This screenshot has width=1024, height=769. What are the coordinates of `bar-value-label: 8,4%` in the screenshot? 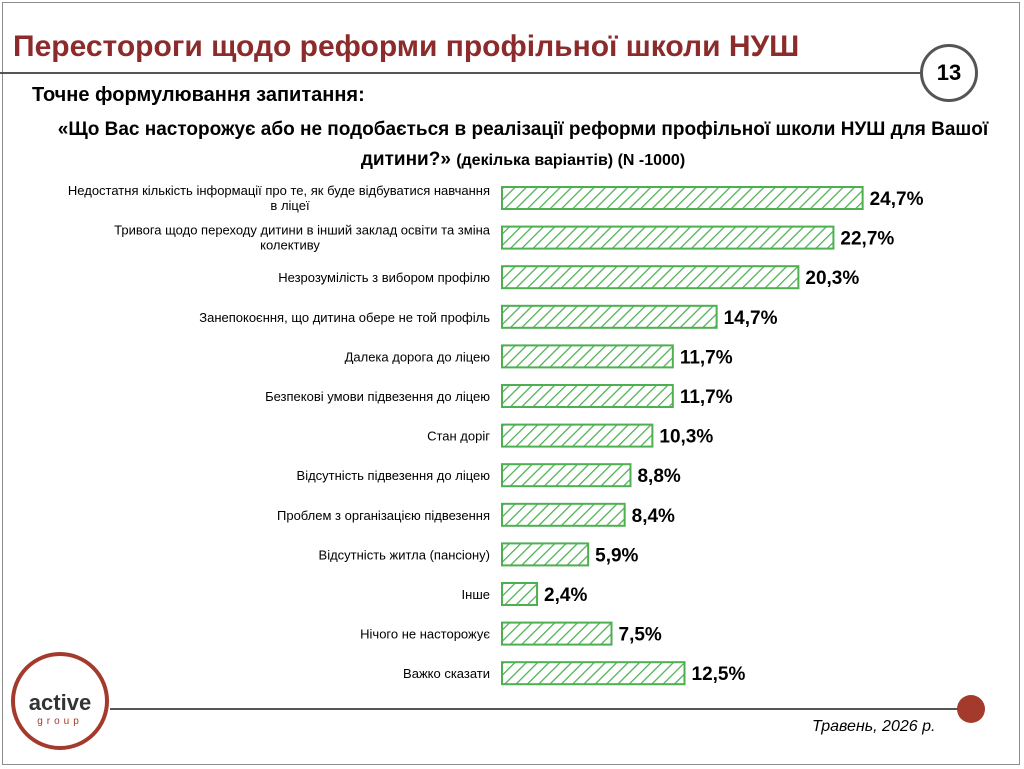 It's located at (653, 516).